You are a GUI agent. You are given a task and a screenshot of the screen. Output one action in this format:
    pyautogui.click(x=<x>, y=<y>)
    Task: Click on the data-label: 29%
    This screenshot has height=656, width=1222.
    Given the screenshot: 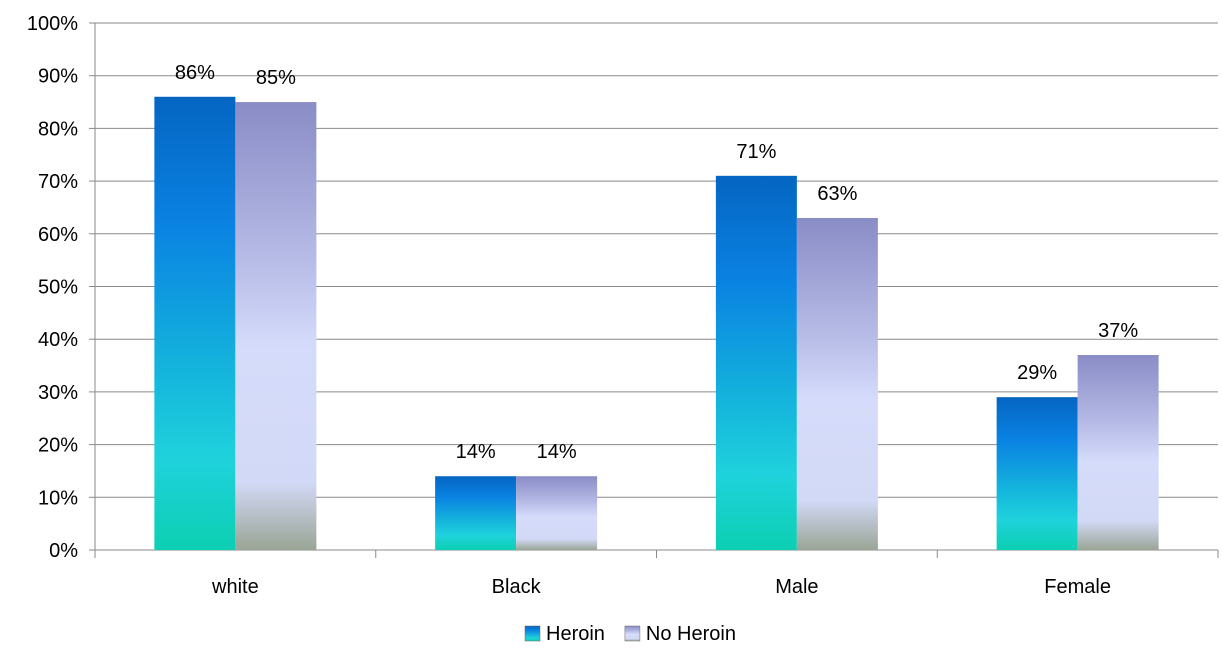 What is the action you would take?
    pyautogui.click(x=1037, y=373)
    